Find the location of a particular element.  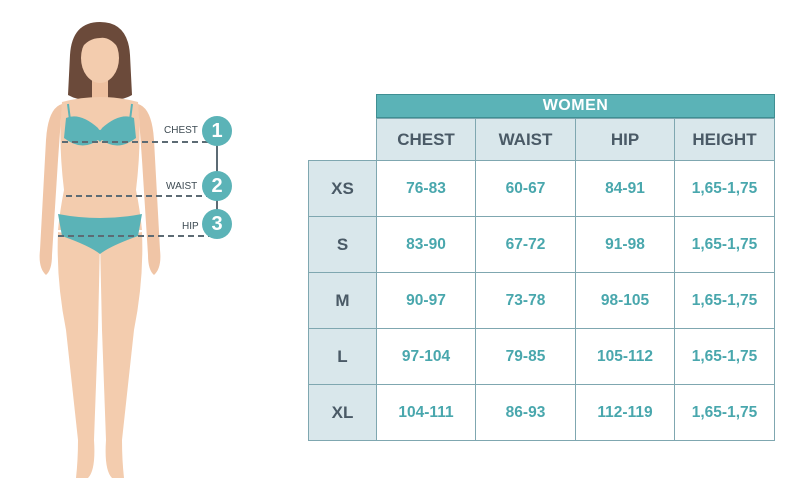

col-header-chest: CHEST is located at coordinates (426, 139).